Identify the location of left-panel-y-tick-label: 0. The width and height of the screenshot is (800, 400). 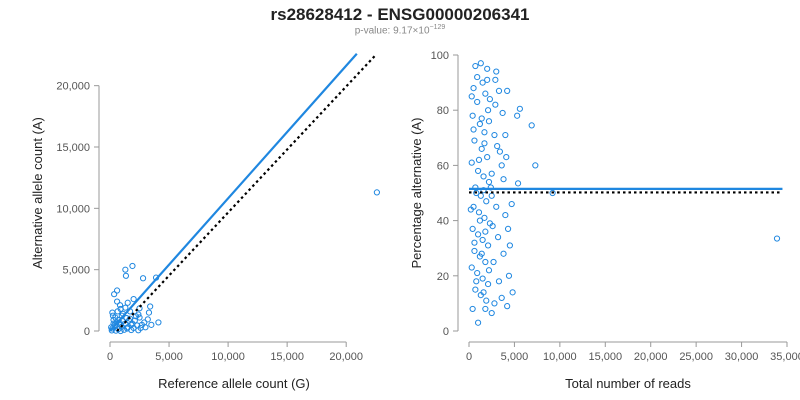
(87, 332).